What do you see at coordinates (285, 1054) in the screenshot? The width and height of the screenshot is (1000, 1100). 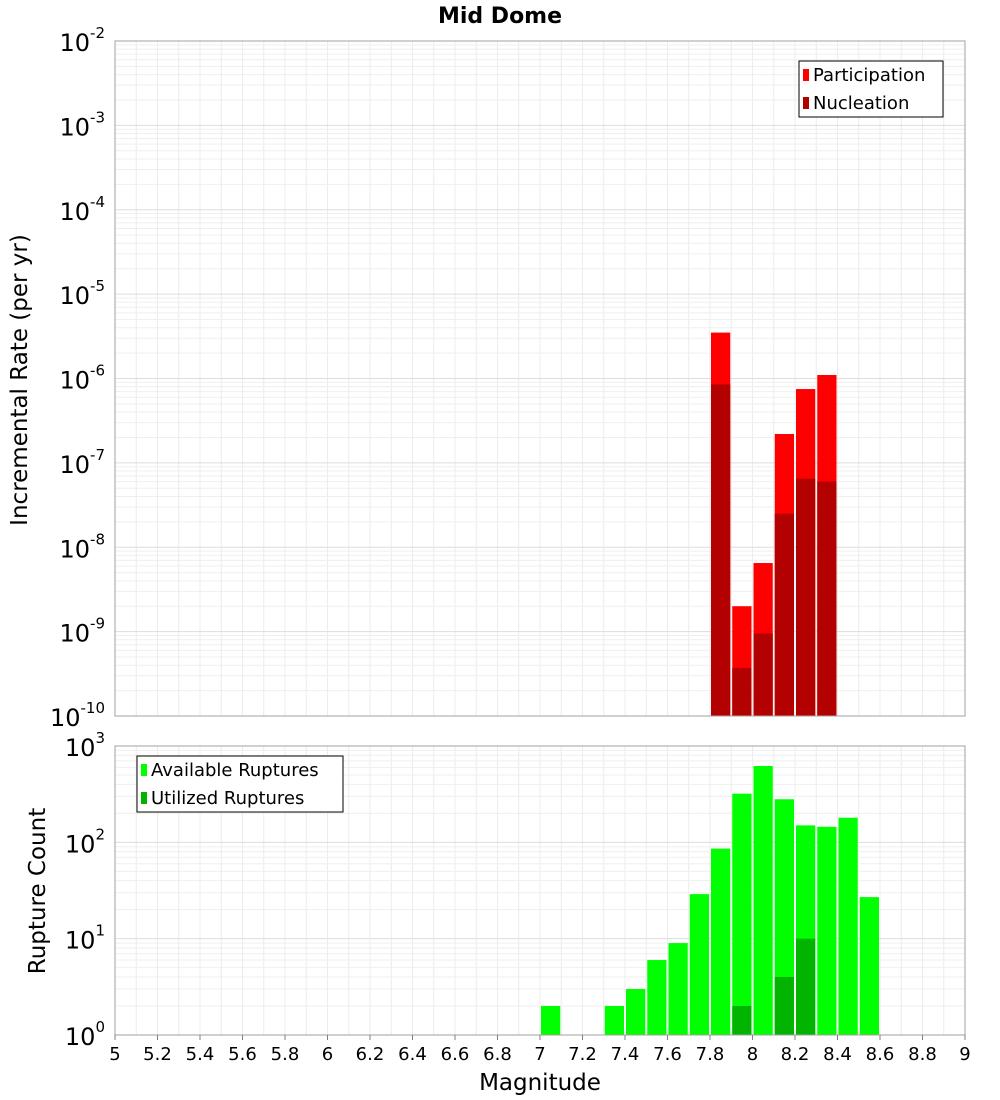 I see `x-tick-label: 5.8` at bounding box center [285, 1054].